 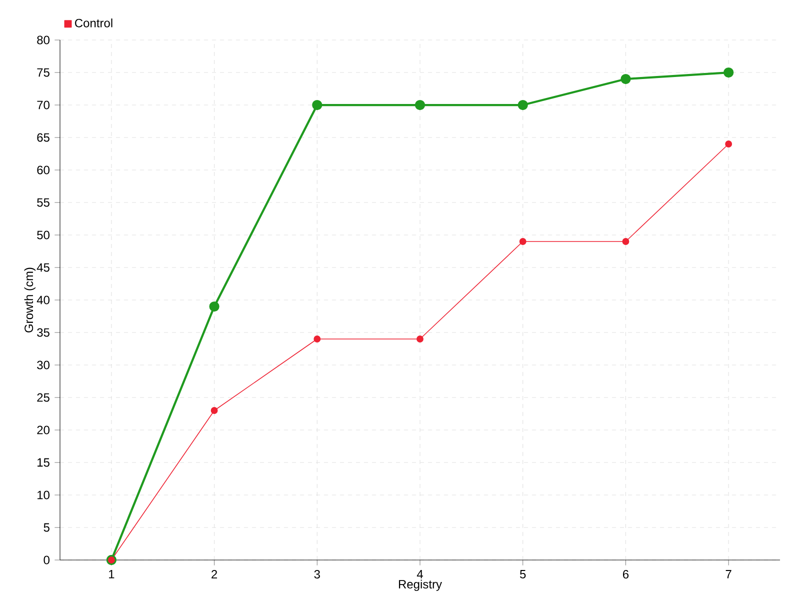 What do you see at coordinates (43, 170) in the screenshot?
I see `y-tick-label: 60` at bounding box center [43, 170].